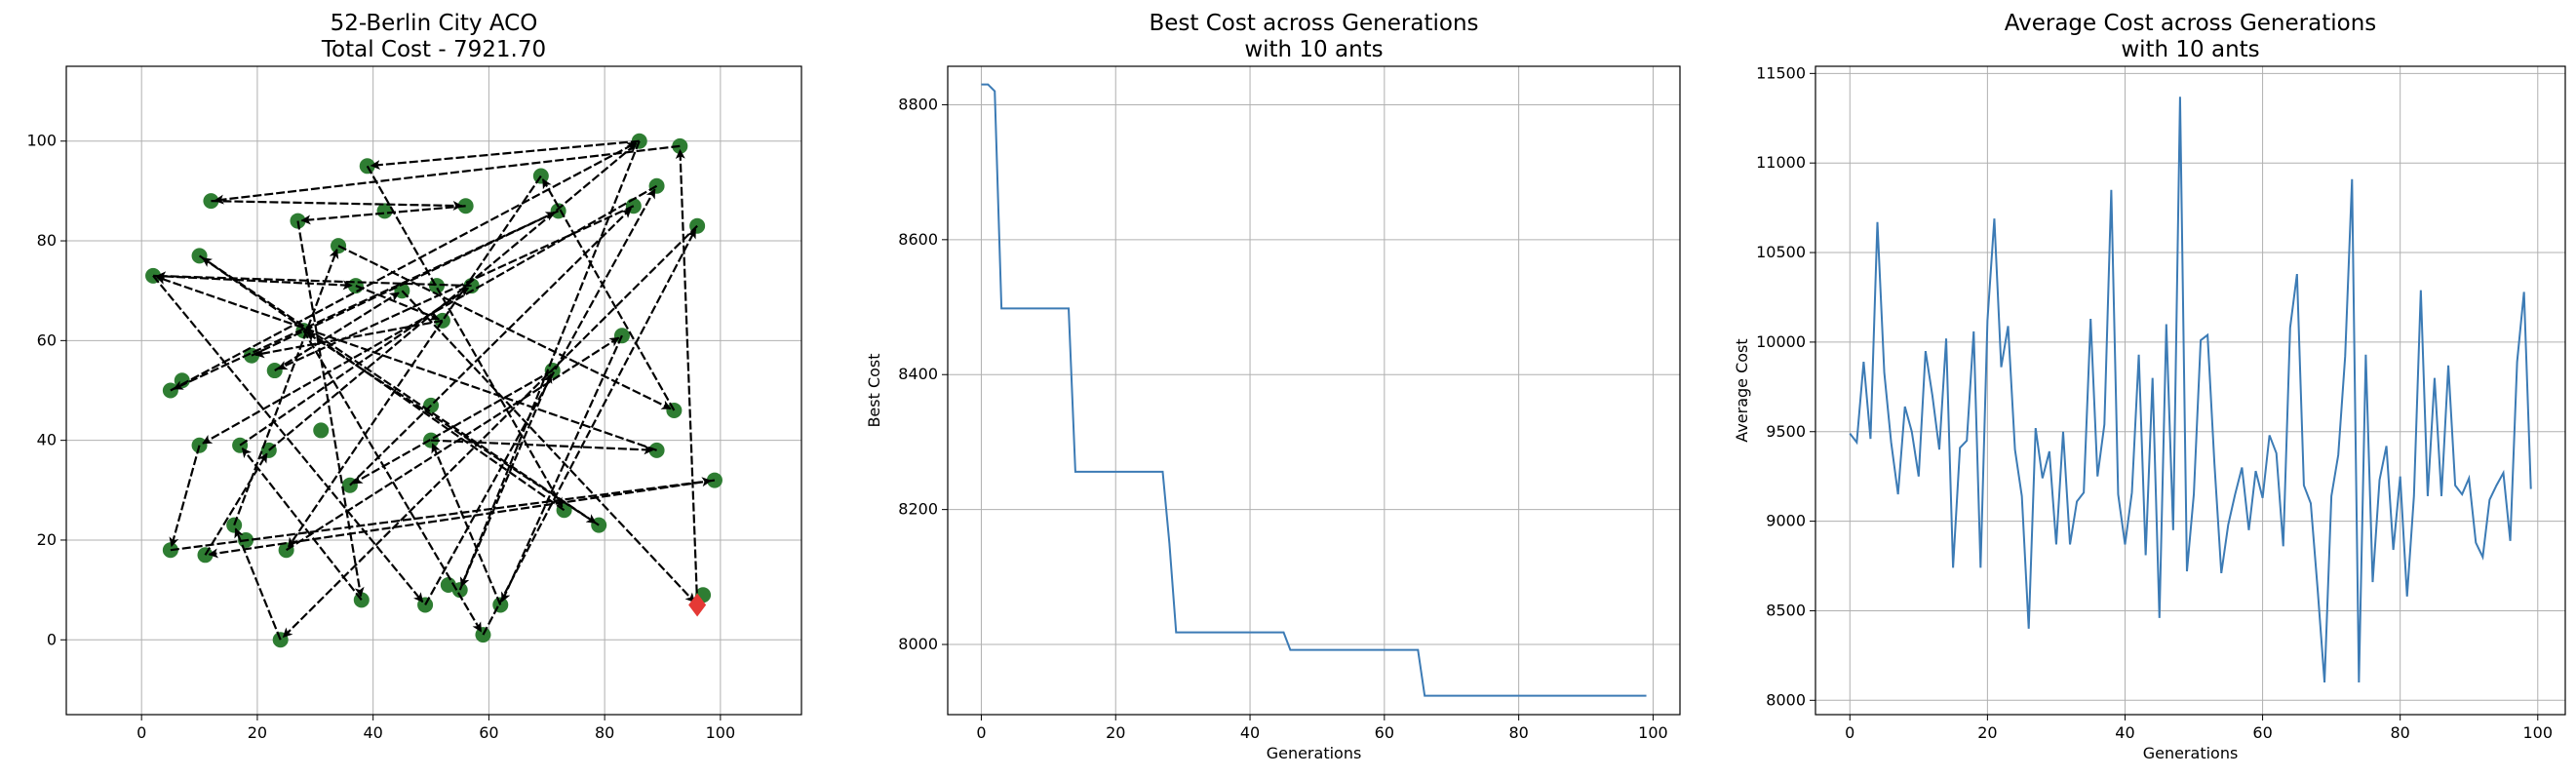 This screenshot has height=778, width=2576. I want to click on y-tick-label: 8600, so click(918, 239).